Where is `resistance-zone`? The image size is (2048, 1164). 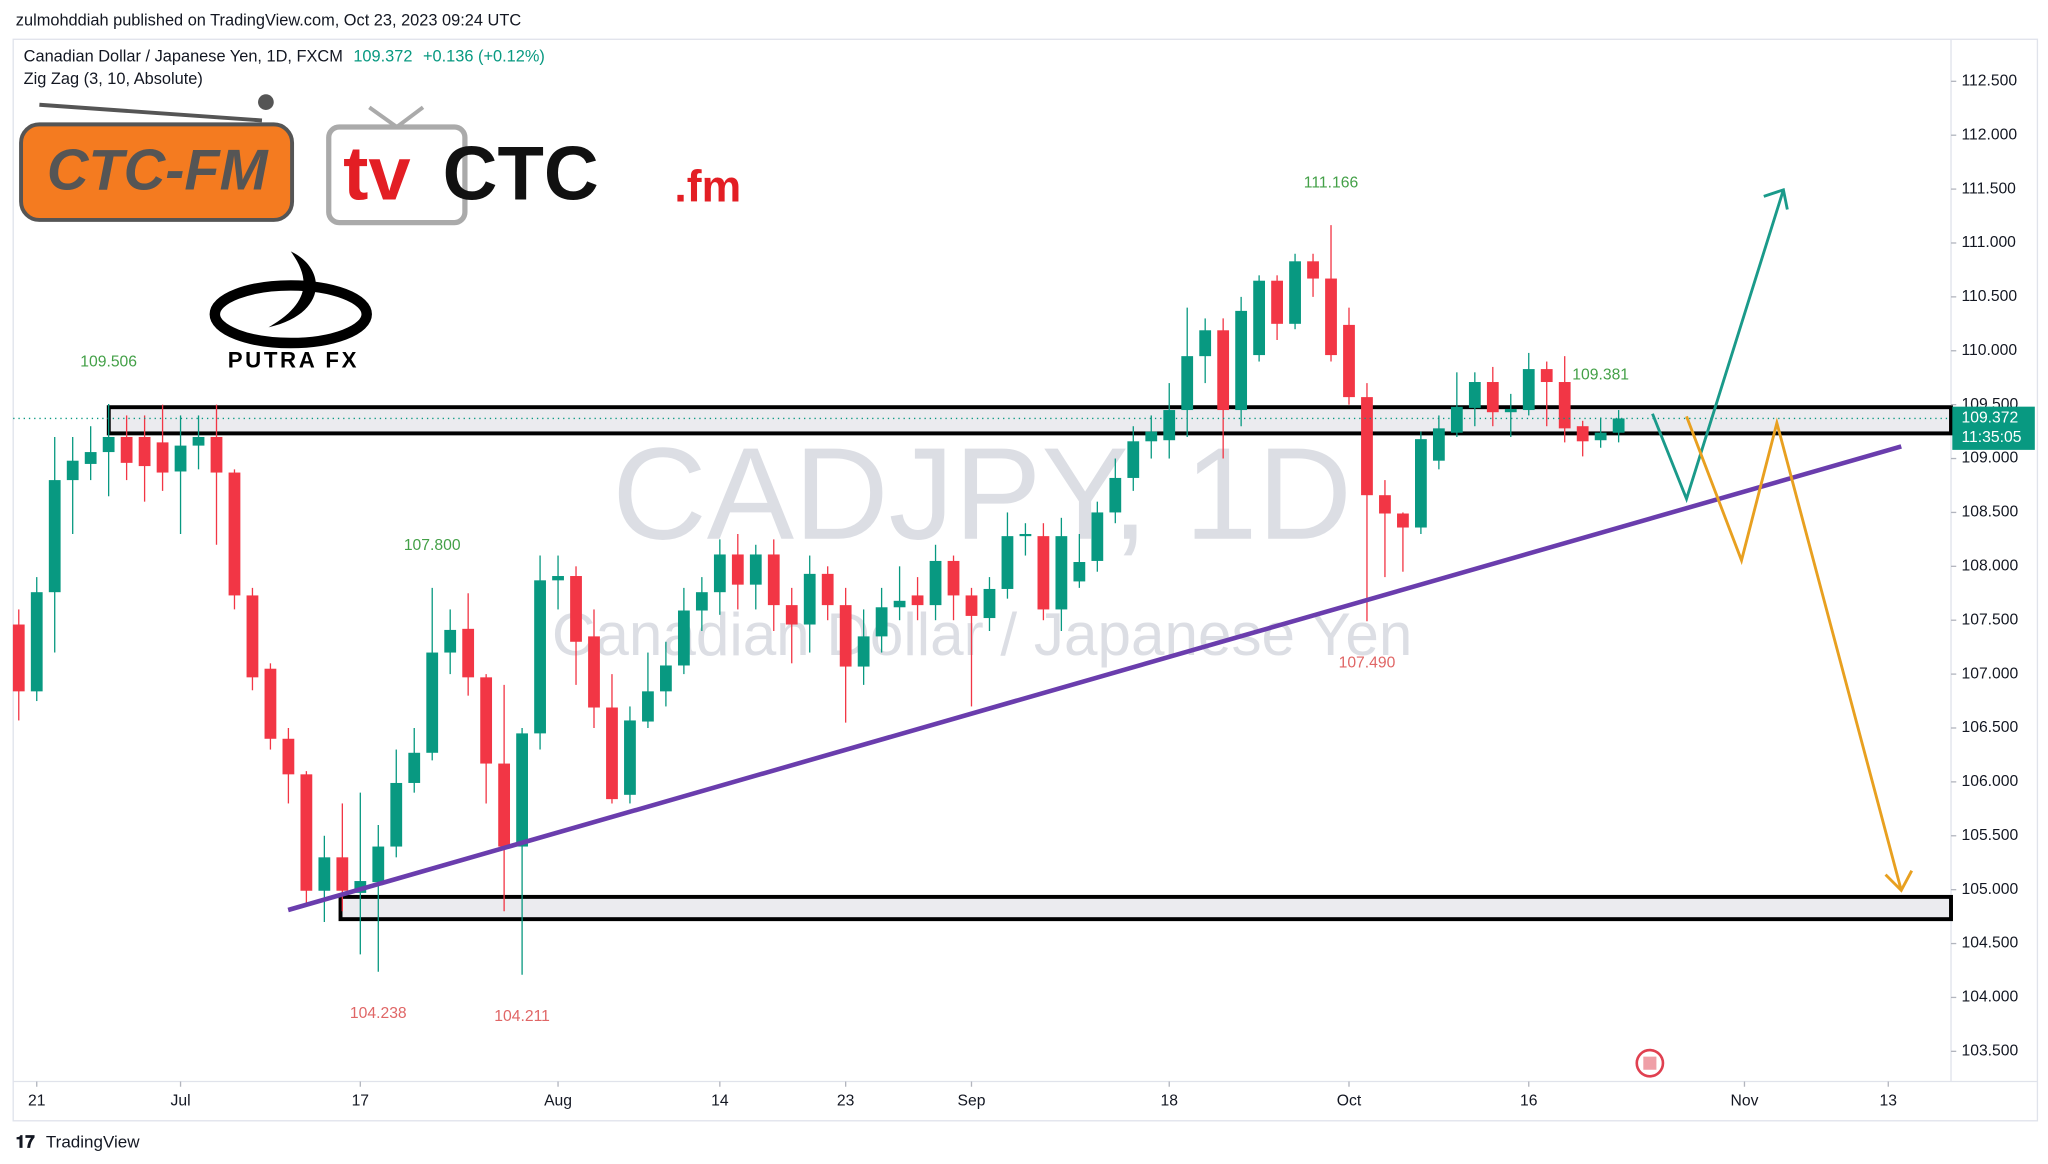
resistance-zone is located at coordinates (1029, 420).